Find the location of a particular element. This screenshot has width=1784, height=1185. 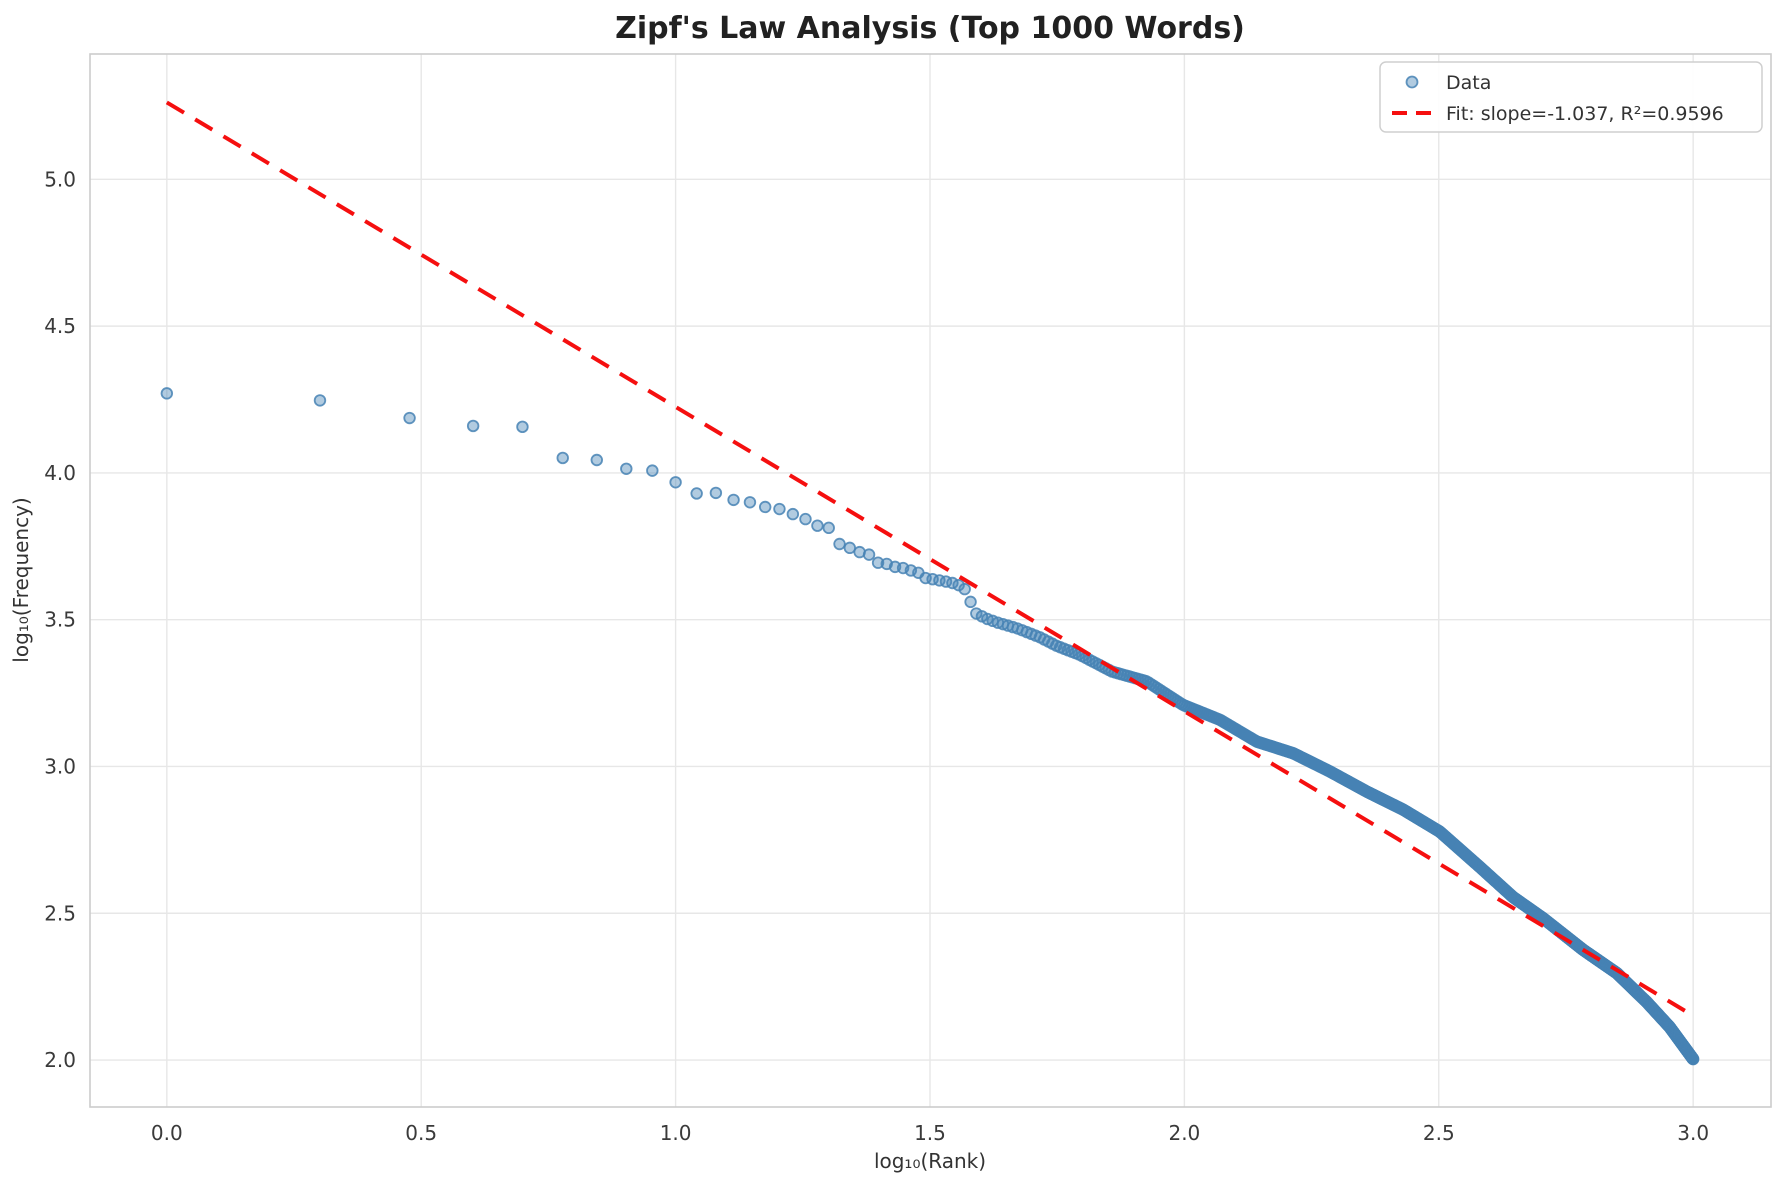

y-tick-label: 3.5 is located at coordinates (60, 620).